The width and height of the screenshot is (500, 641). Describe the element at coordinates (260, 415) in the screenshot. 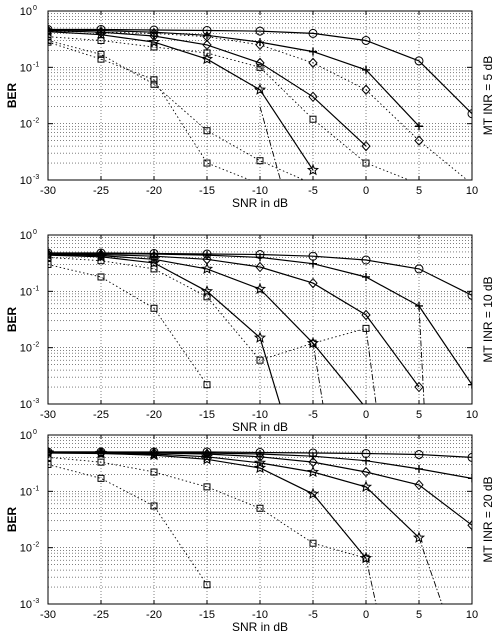

I see `x-tick-label: -10` at that location.